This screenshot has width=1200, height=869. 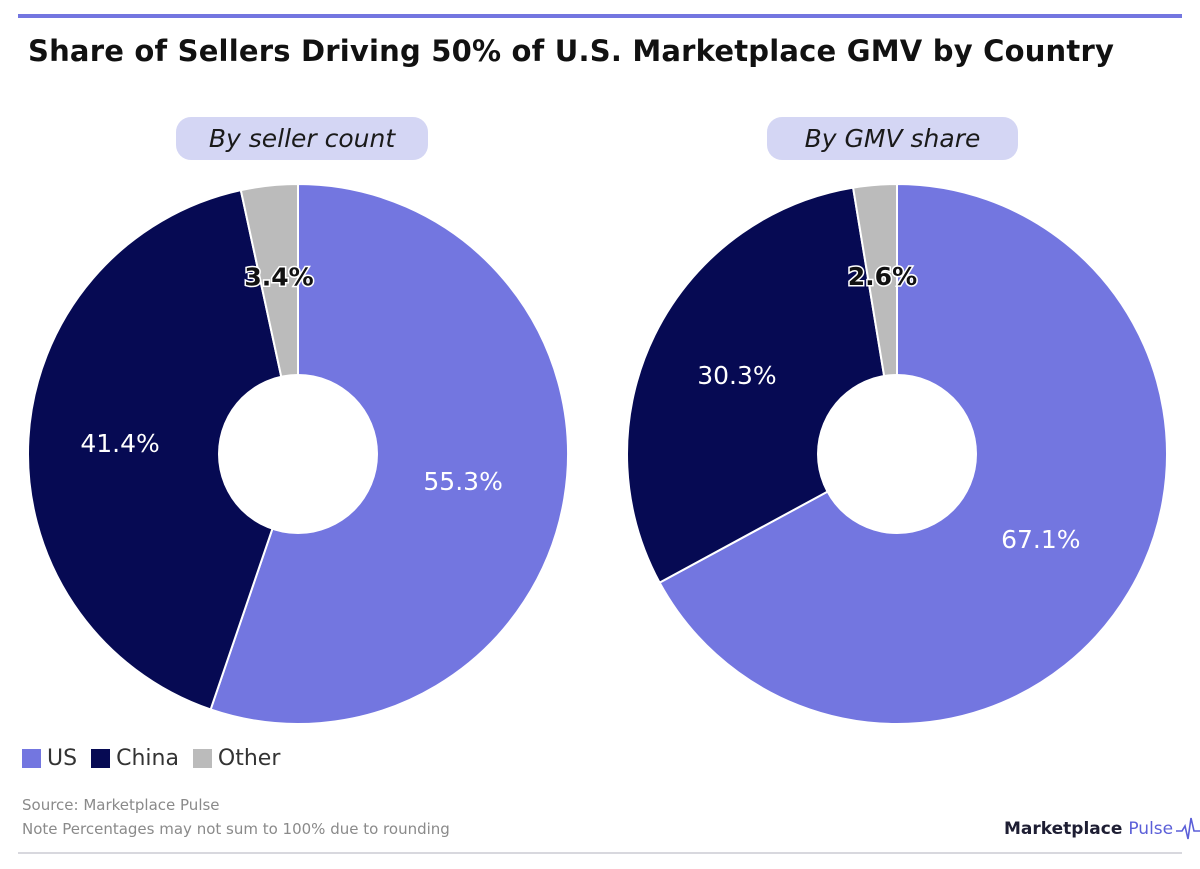 I want to click on brand-logo: Marketplace Pulse, so click(x=1102, y=829).